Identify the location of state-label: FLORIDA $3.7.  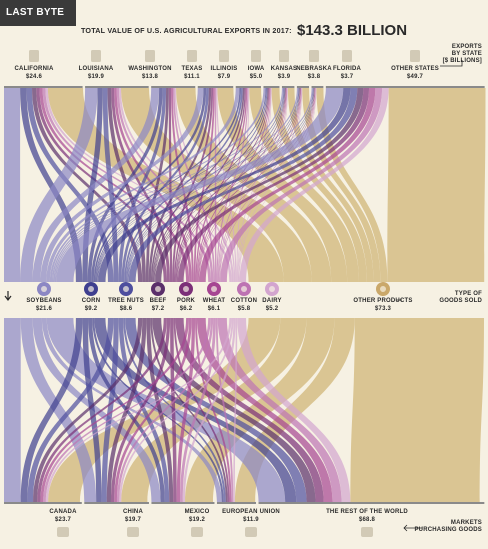
(347, 73).